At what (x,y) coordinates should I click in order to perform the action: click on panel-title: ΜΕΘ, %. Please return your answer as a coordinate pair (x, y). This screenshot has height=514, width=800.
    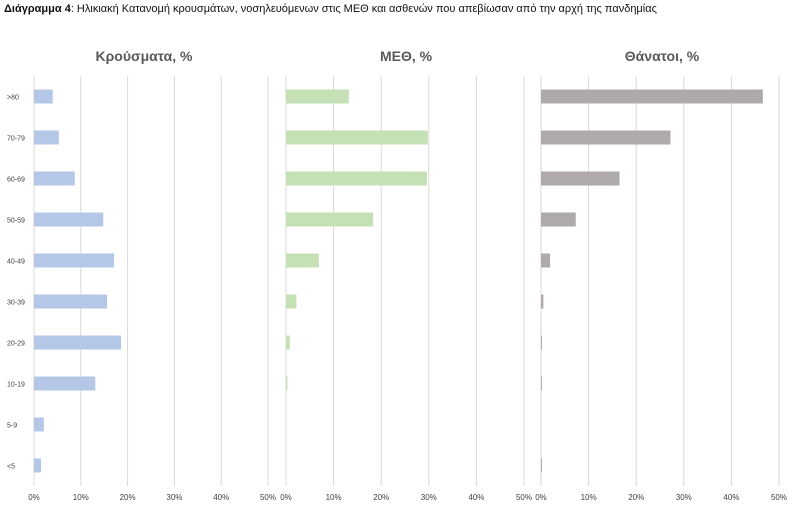
    Looking at the image, I should click on (406, 56).